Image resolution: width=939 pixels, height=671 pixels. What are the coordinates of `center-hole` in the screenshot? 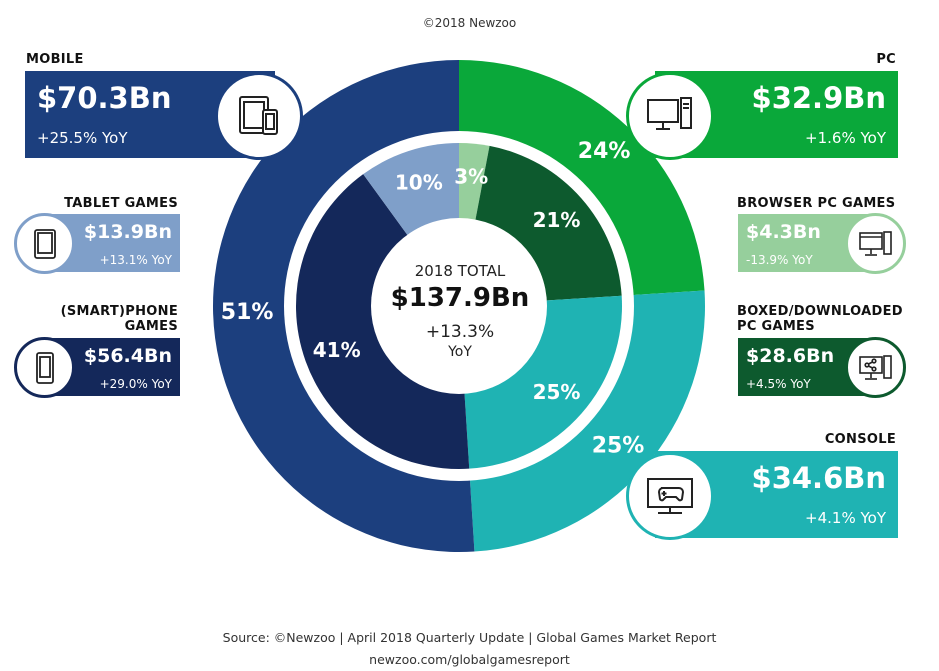 It's located at (459, 306).